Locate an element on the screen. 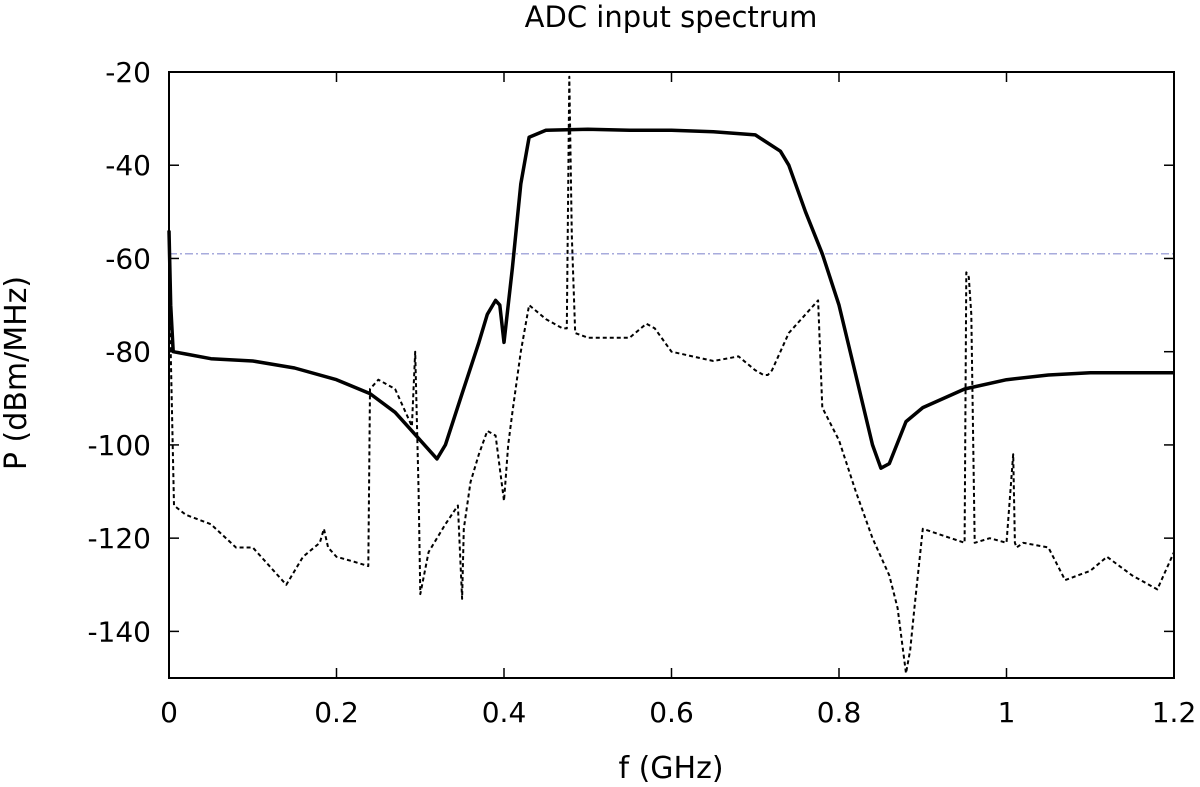  x-axis-label: f (GHz) is located at coordinates (670, 768).